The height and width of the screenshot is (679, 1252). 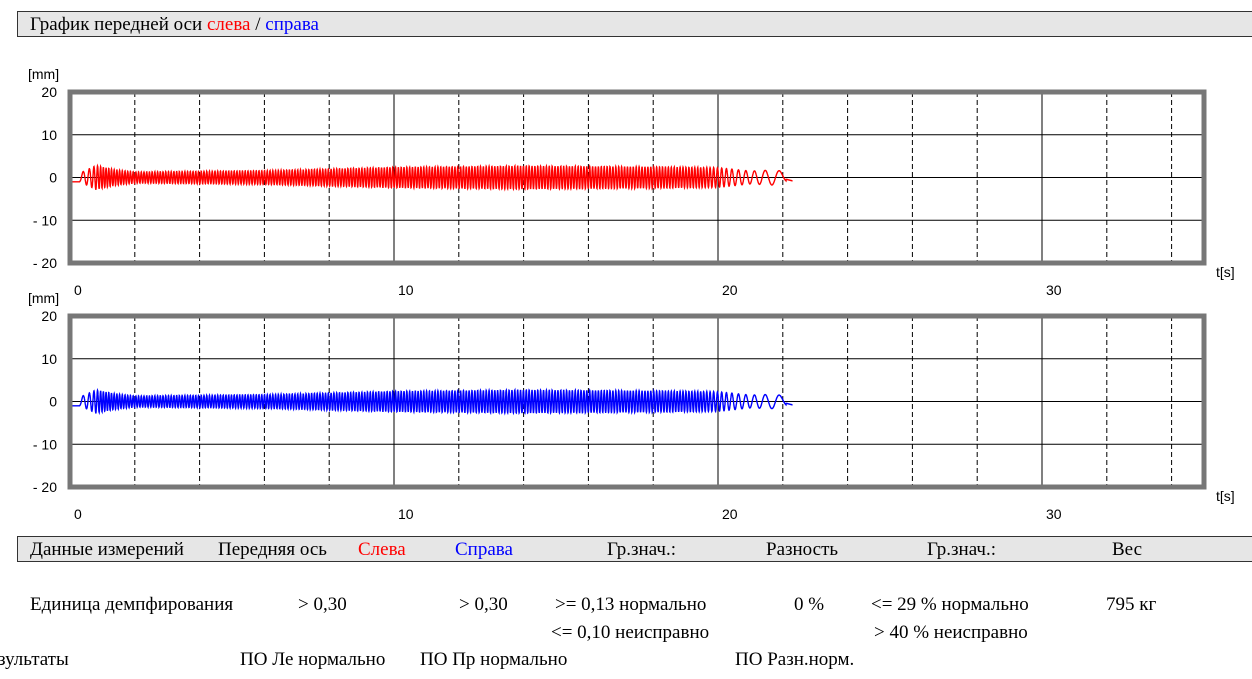 I want to click on results-diff: ПО Разн.норм., so click(x=795, y=659).